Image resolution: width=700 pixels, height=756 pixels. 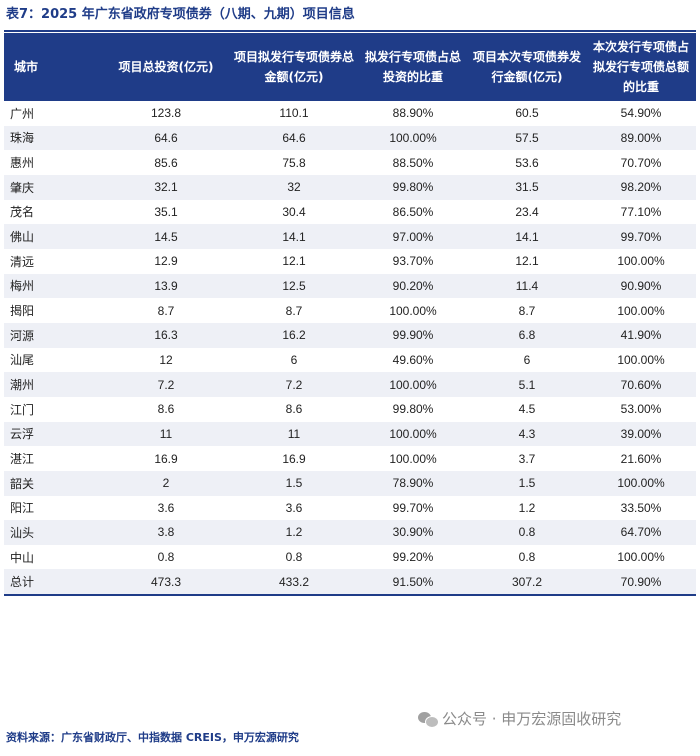 I want to click on cell-current-share: 77.10%, so click(x=641, y=211).